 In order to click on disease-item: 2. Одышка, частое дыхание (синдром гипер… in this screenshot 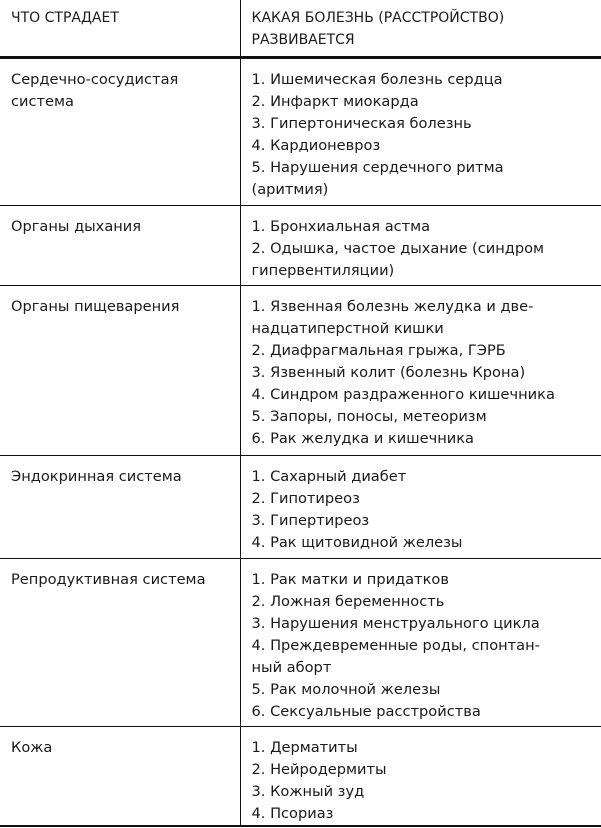, I will do `click(398, 259)`.